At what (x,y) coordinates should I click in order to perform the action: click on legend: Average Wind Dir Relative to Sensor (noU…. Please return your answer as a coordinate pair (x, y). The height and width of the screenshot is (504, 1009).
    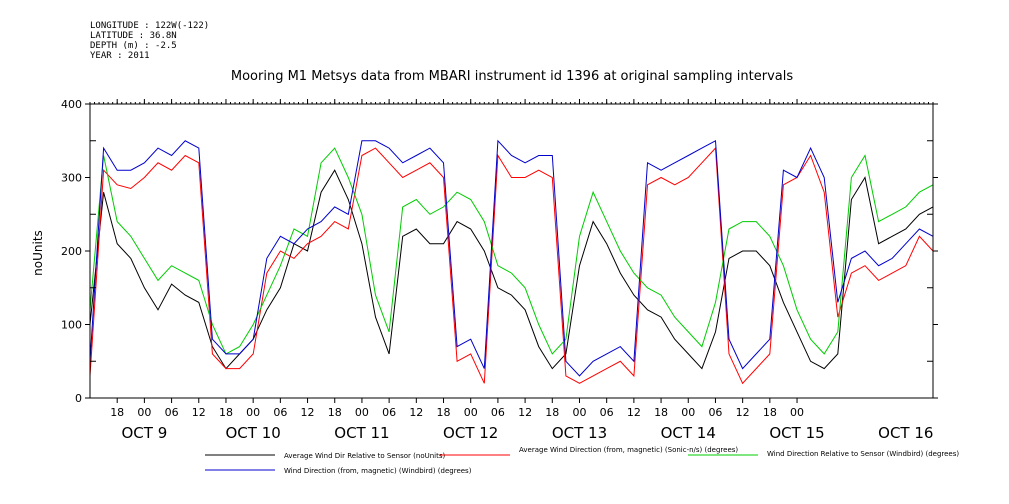
    Looking at the image, I should click on (582, 460).